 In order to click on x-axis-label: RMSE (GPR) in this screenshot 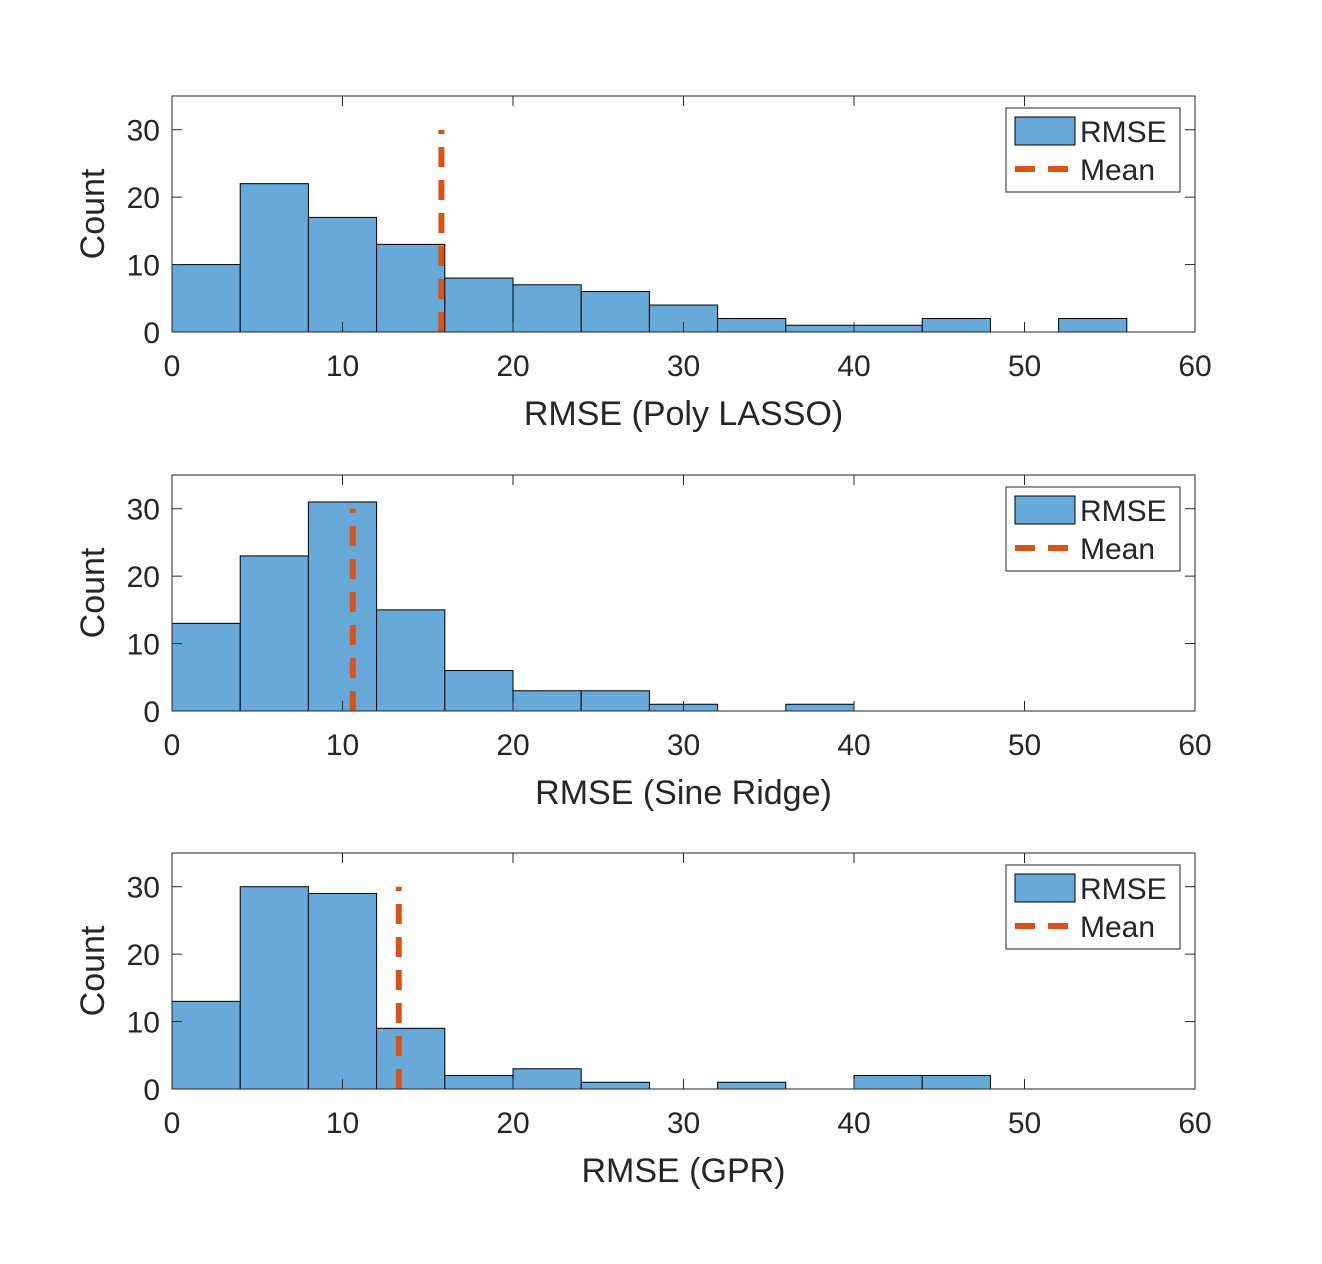, I will do `click(684, 1171)`.